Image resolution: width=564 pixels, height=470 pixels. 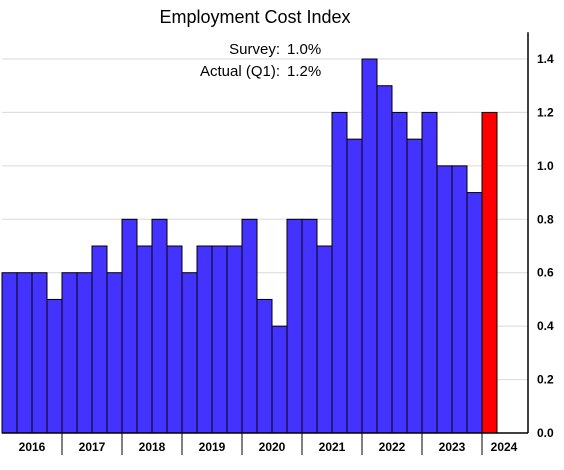 I want to click on y-tick-labels: 0.0 0.2 0.4 0.6 0.8 1.0 1.2 1.4, so click(x=545, y=246).